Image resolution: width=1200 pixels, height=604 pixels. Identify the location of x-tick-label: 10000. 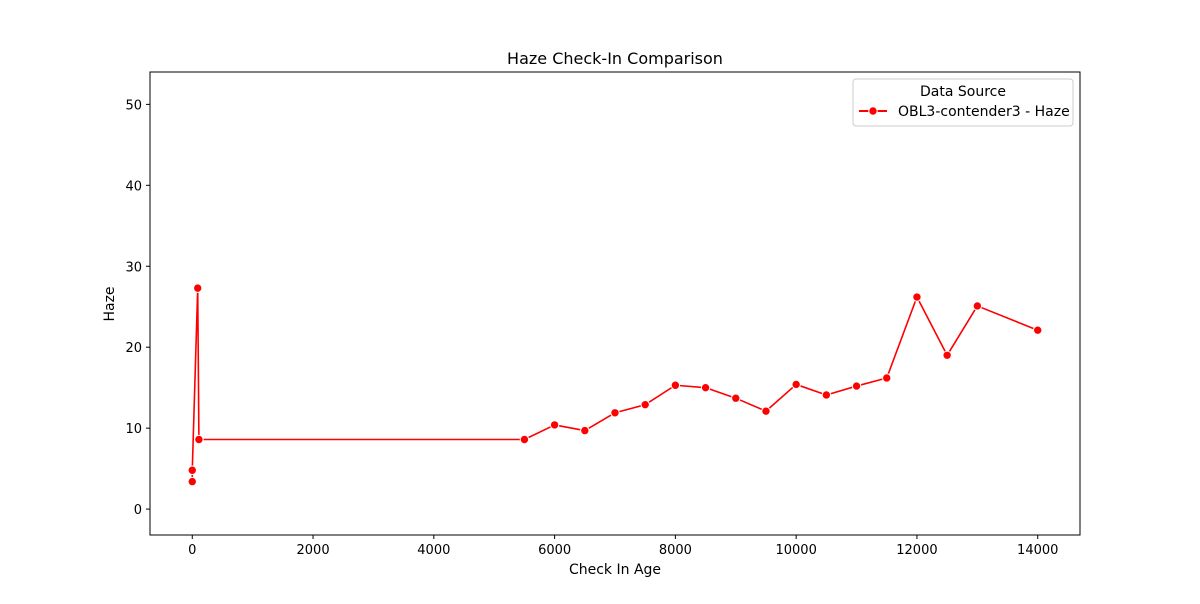
(795, 550).